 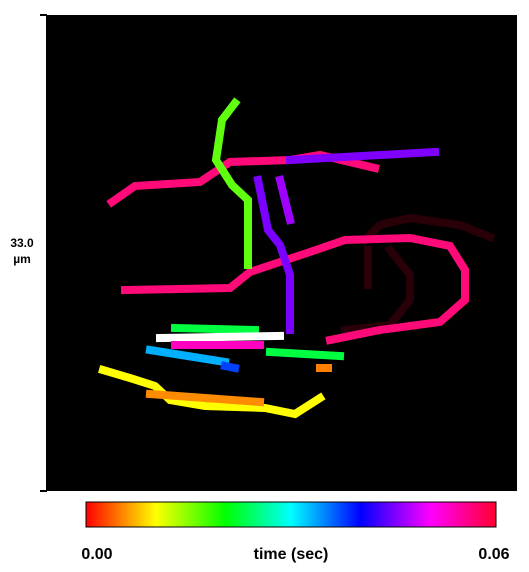 I want to click on colorbar-label: time (sec), so click(x=291, y=554).